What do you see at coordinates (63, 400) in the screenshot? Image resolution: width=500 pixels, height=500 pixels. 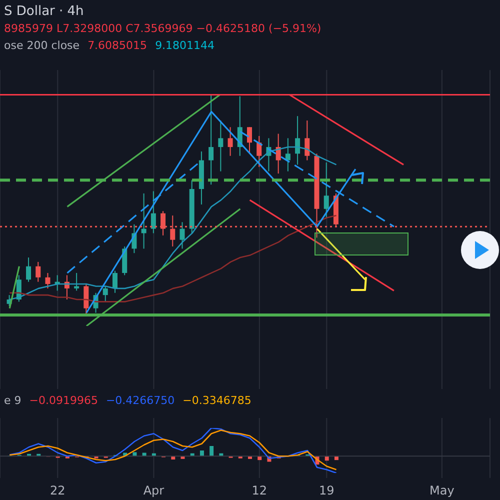 I see `text: −0.0919965` at bounding box center [63, 400].